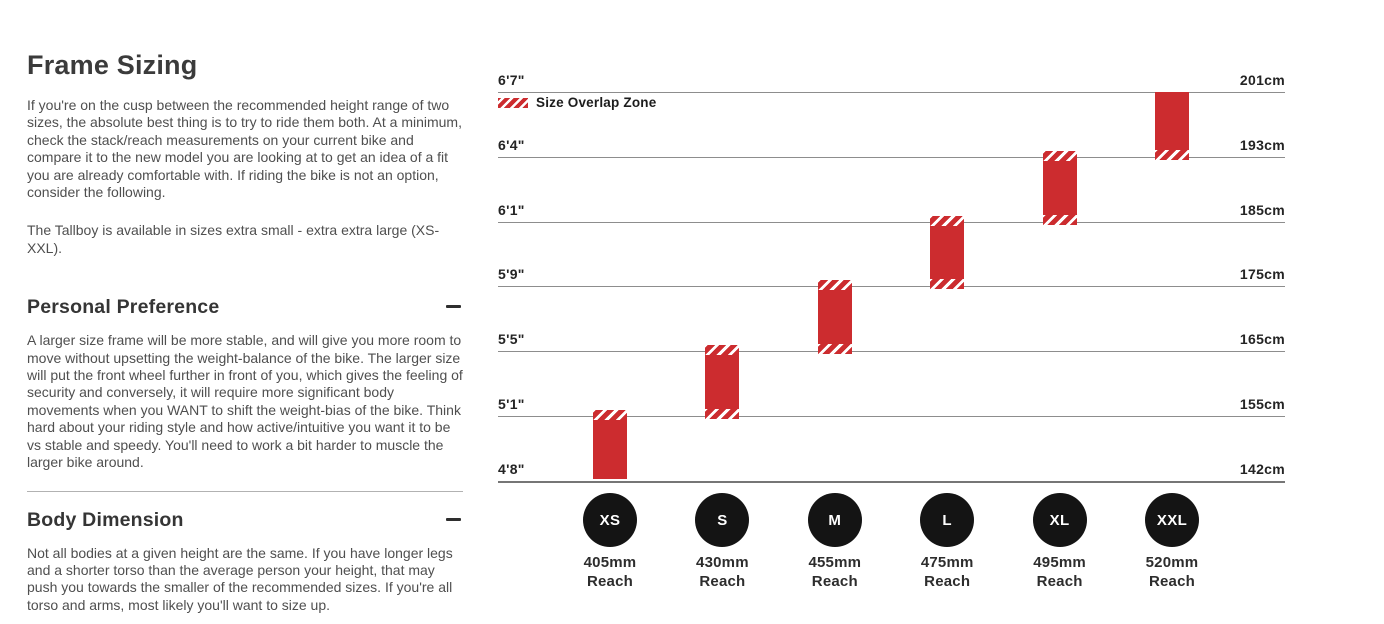  I want to click on height-label-metric: 165cm, so click(1262, 339).